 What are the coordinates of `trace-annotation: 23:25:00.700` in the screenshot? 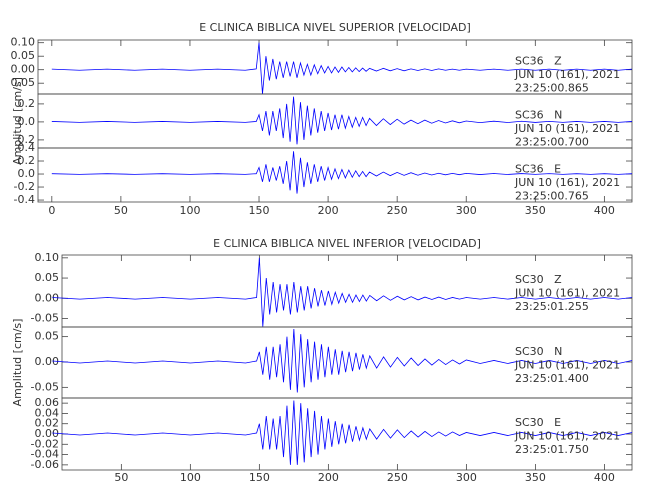 It's located at (552, 142).